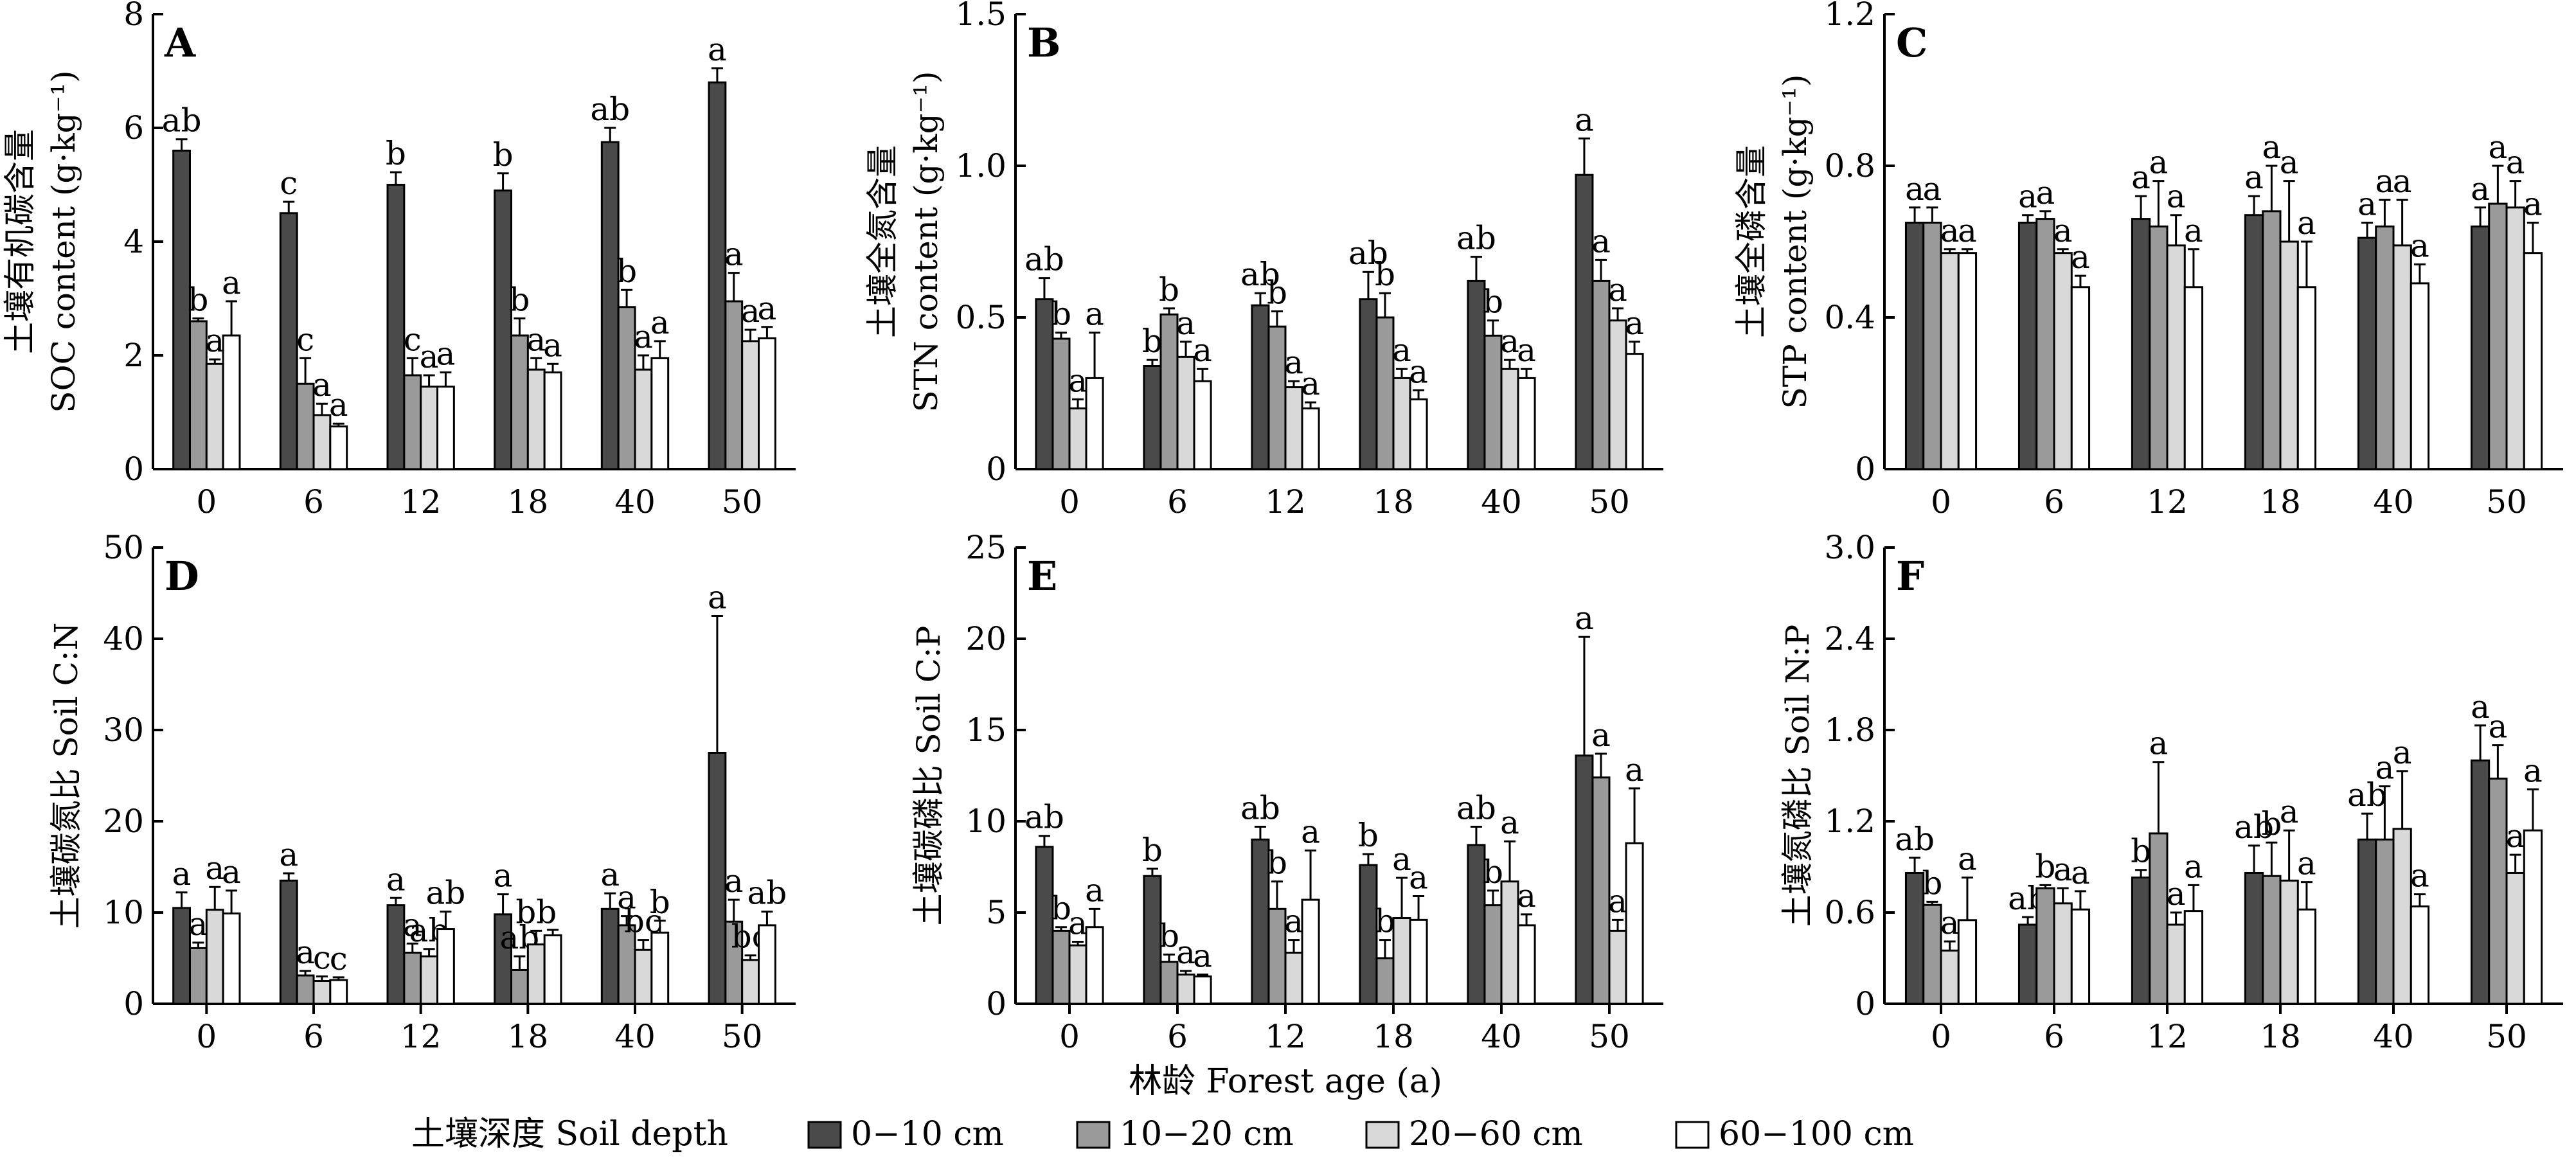  I want to click on y-tick-label: 25, so click(985, 547).